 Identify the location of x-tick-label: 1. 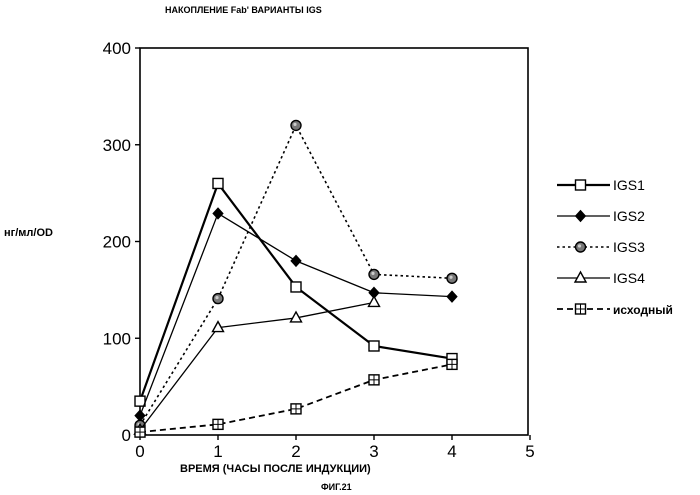
(217, 451).